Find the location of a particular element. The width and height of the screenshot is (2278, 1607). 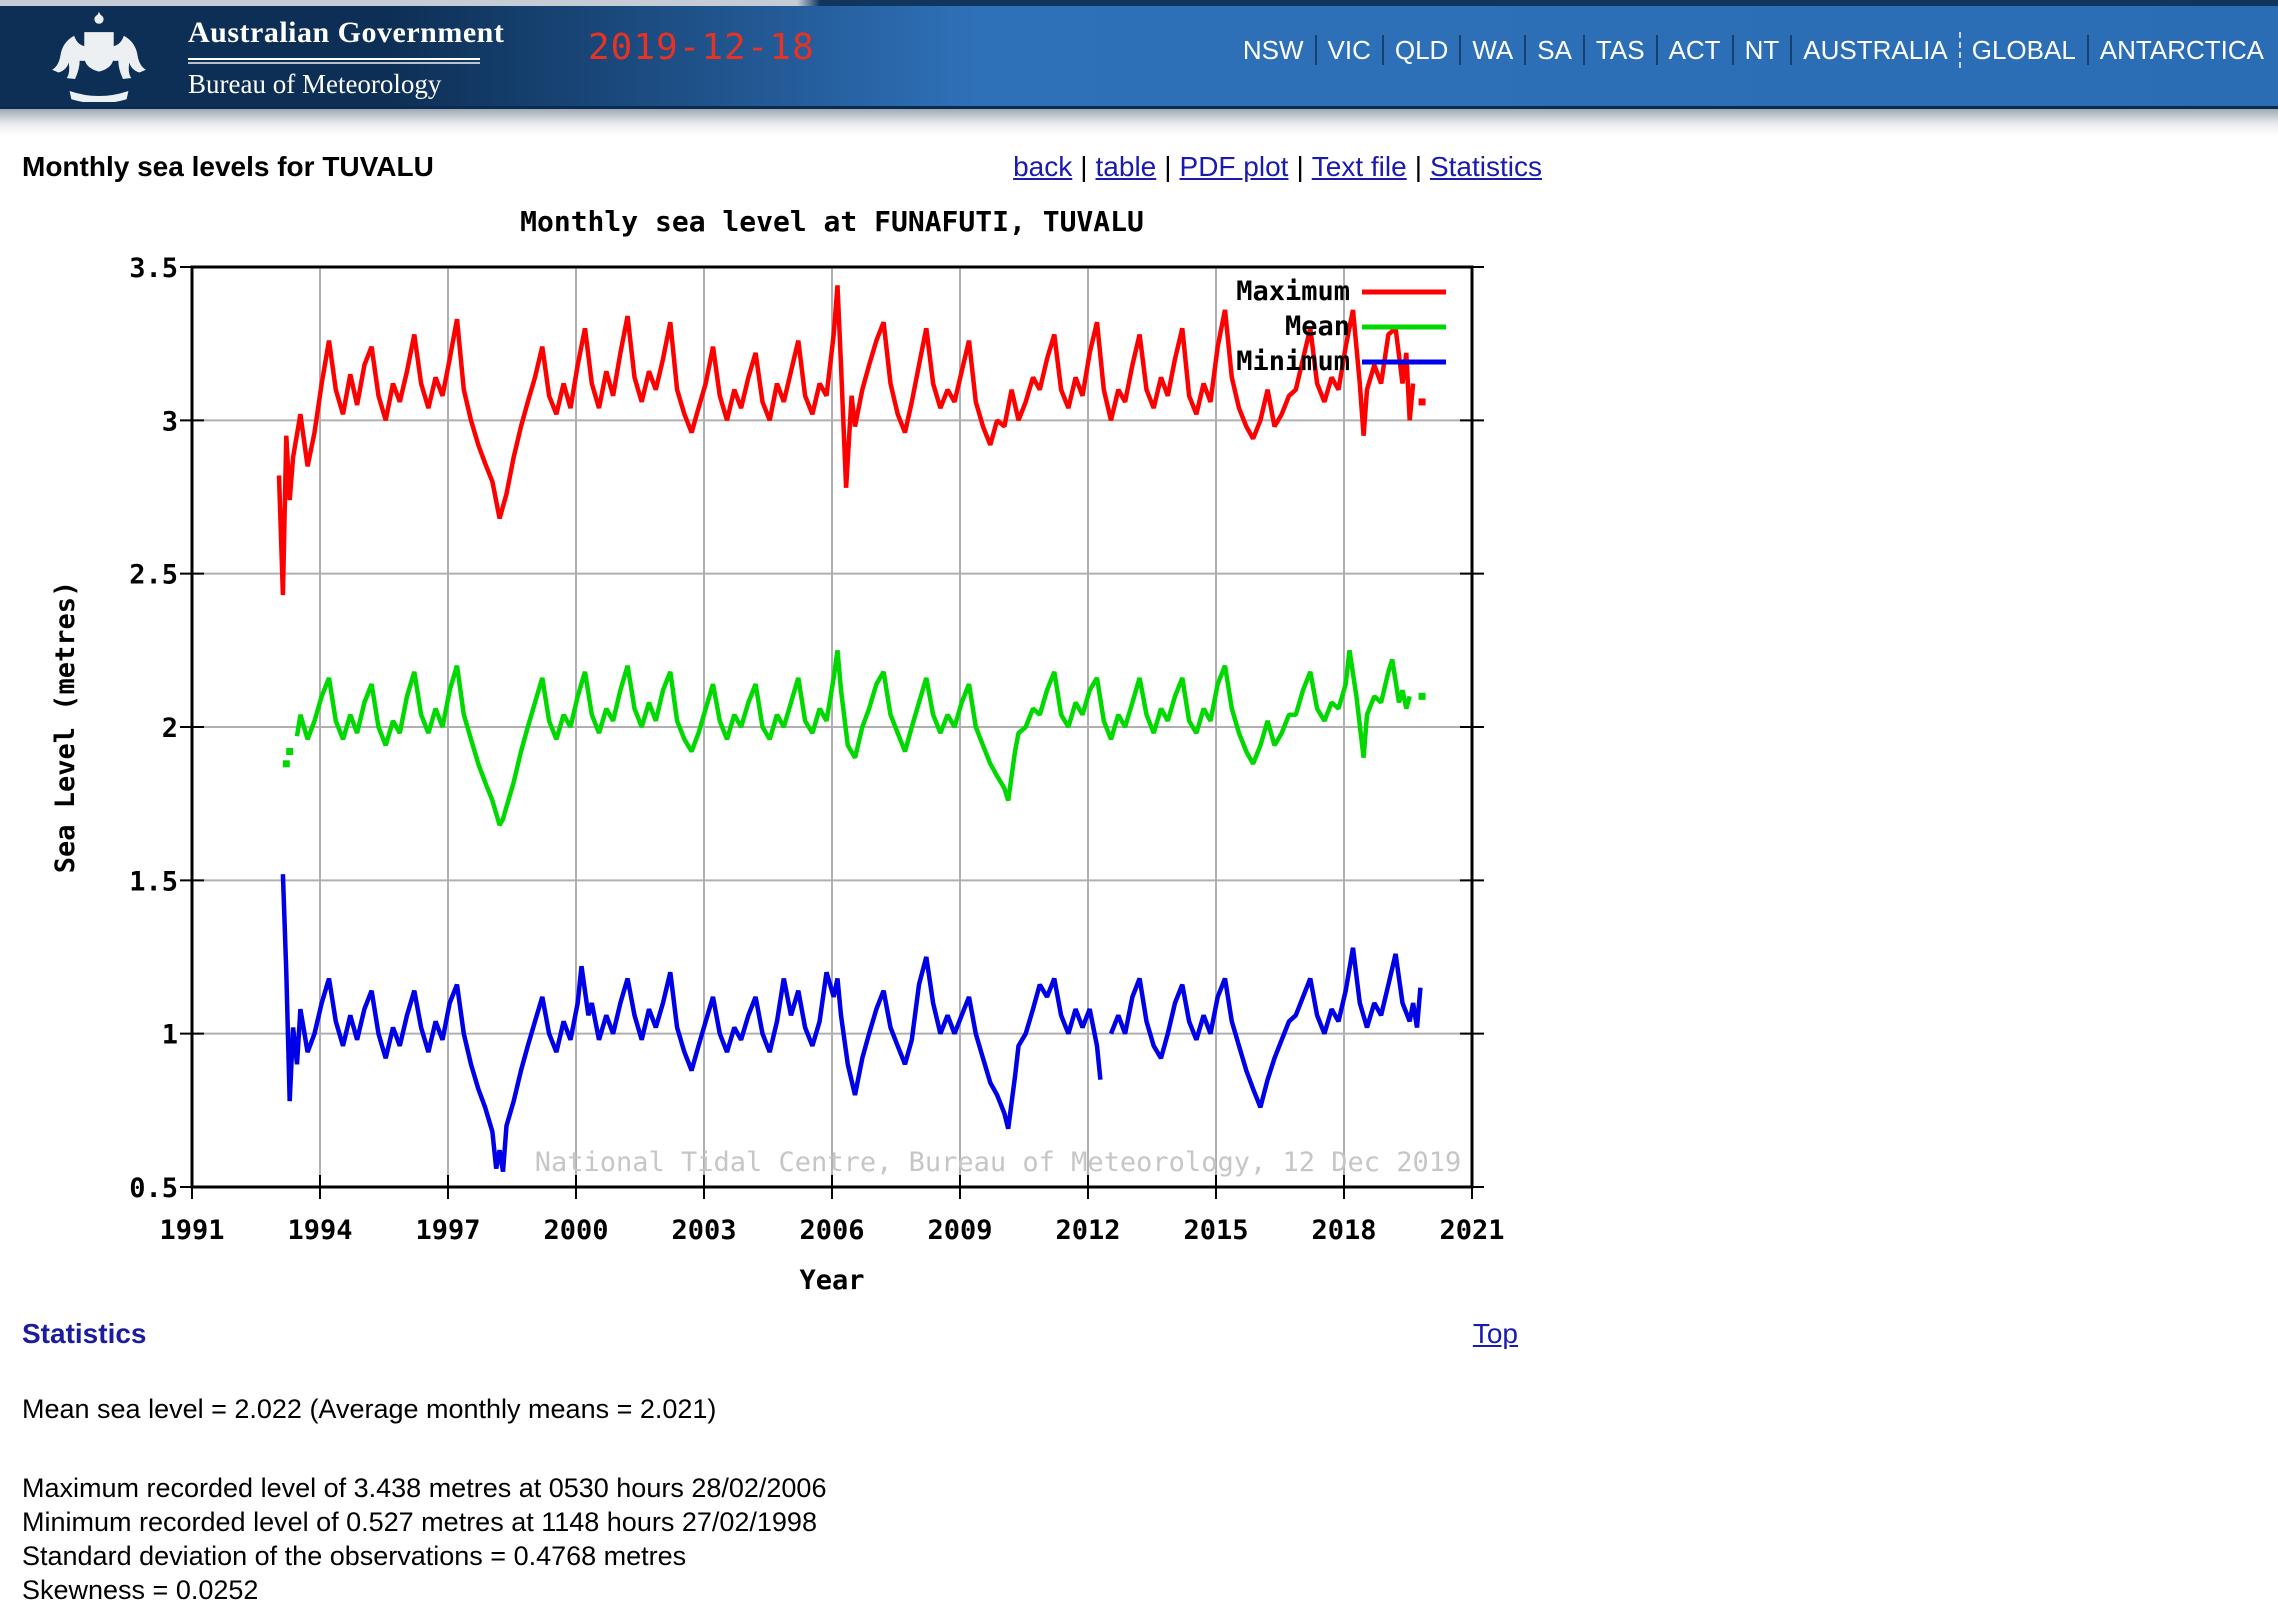

nav-item-australia: AUSTRALIA is located at coordinates (1875, 49).